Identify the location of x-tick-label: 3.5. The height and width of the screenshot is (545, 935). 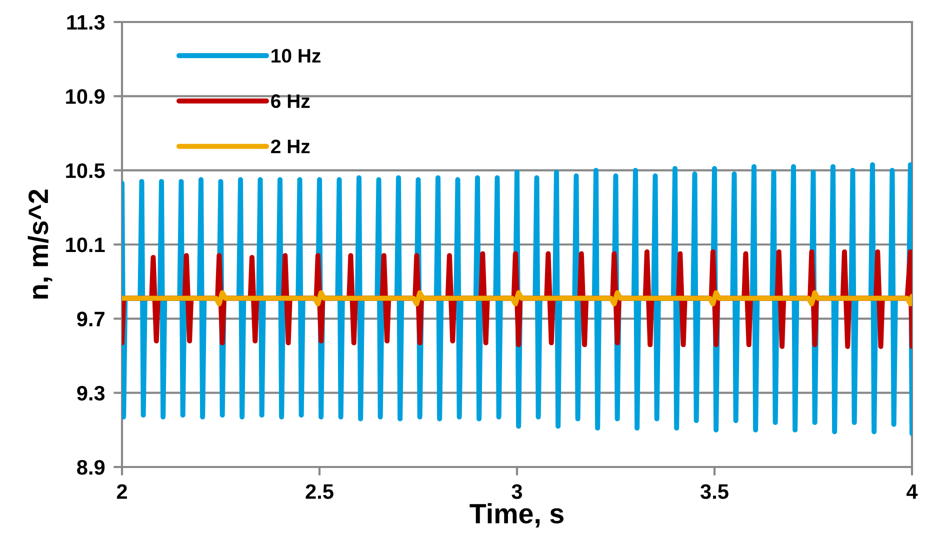
(714, 491).